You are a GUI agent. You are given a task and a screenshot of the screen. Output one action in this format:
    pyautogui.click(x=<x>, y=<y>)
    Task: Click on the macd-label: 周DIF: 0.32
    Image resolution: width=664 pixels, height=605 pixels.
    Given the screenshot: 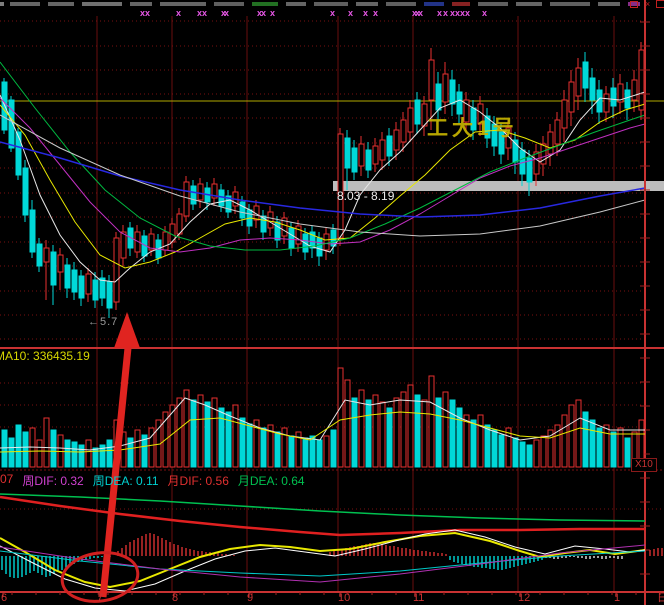 What is the action you would take?
    pyautogui.click(x=53, y=481)
    